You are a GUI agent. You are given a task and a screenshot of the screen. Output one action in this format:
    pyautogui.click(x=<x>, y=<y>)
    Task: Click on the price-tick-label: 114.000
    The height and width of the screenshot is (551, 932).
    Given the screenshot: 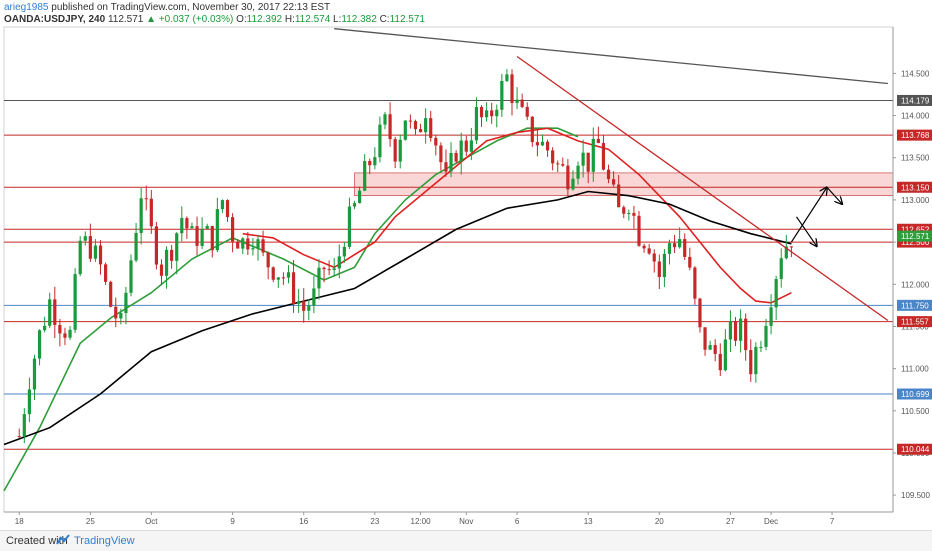 What is the action you would take?
    pyautogui.click(x=915, y=116)
    